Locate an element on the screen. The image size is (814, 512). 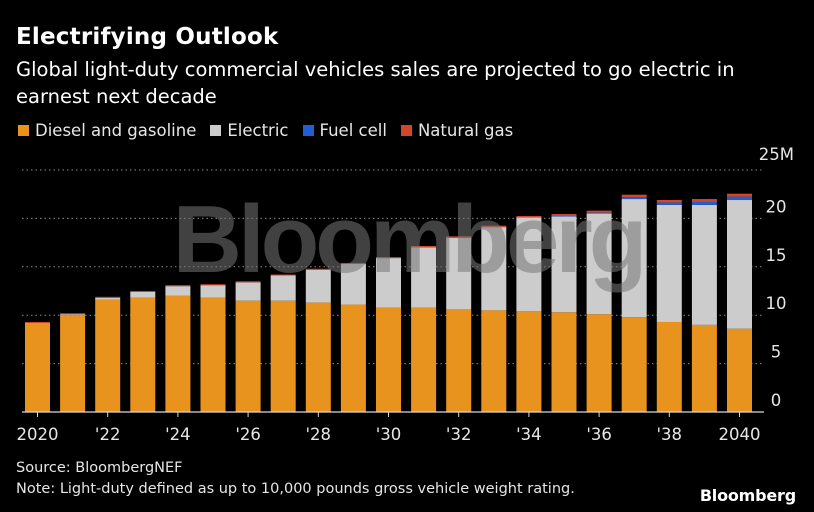
legend-item-electric: Electric is located at coordinates (249, 130).